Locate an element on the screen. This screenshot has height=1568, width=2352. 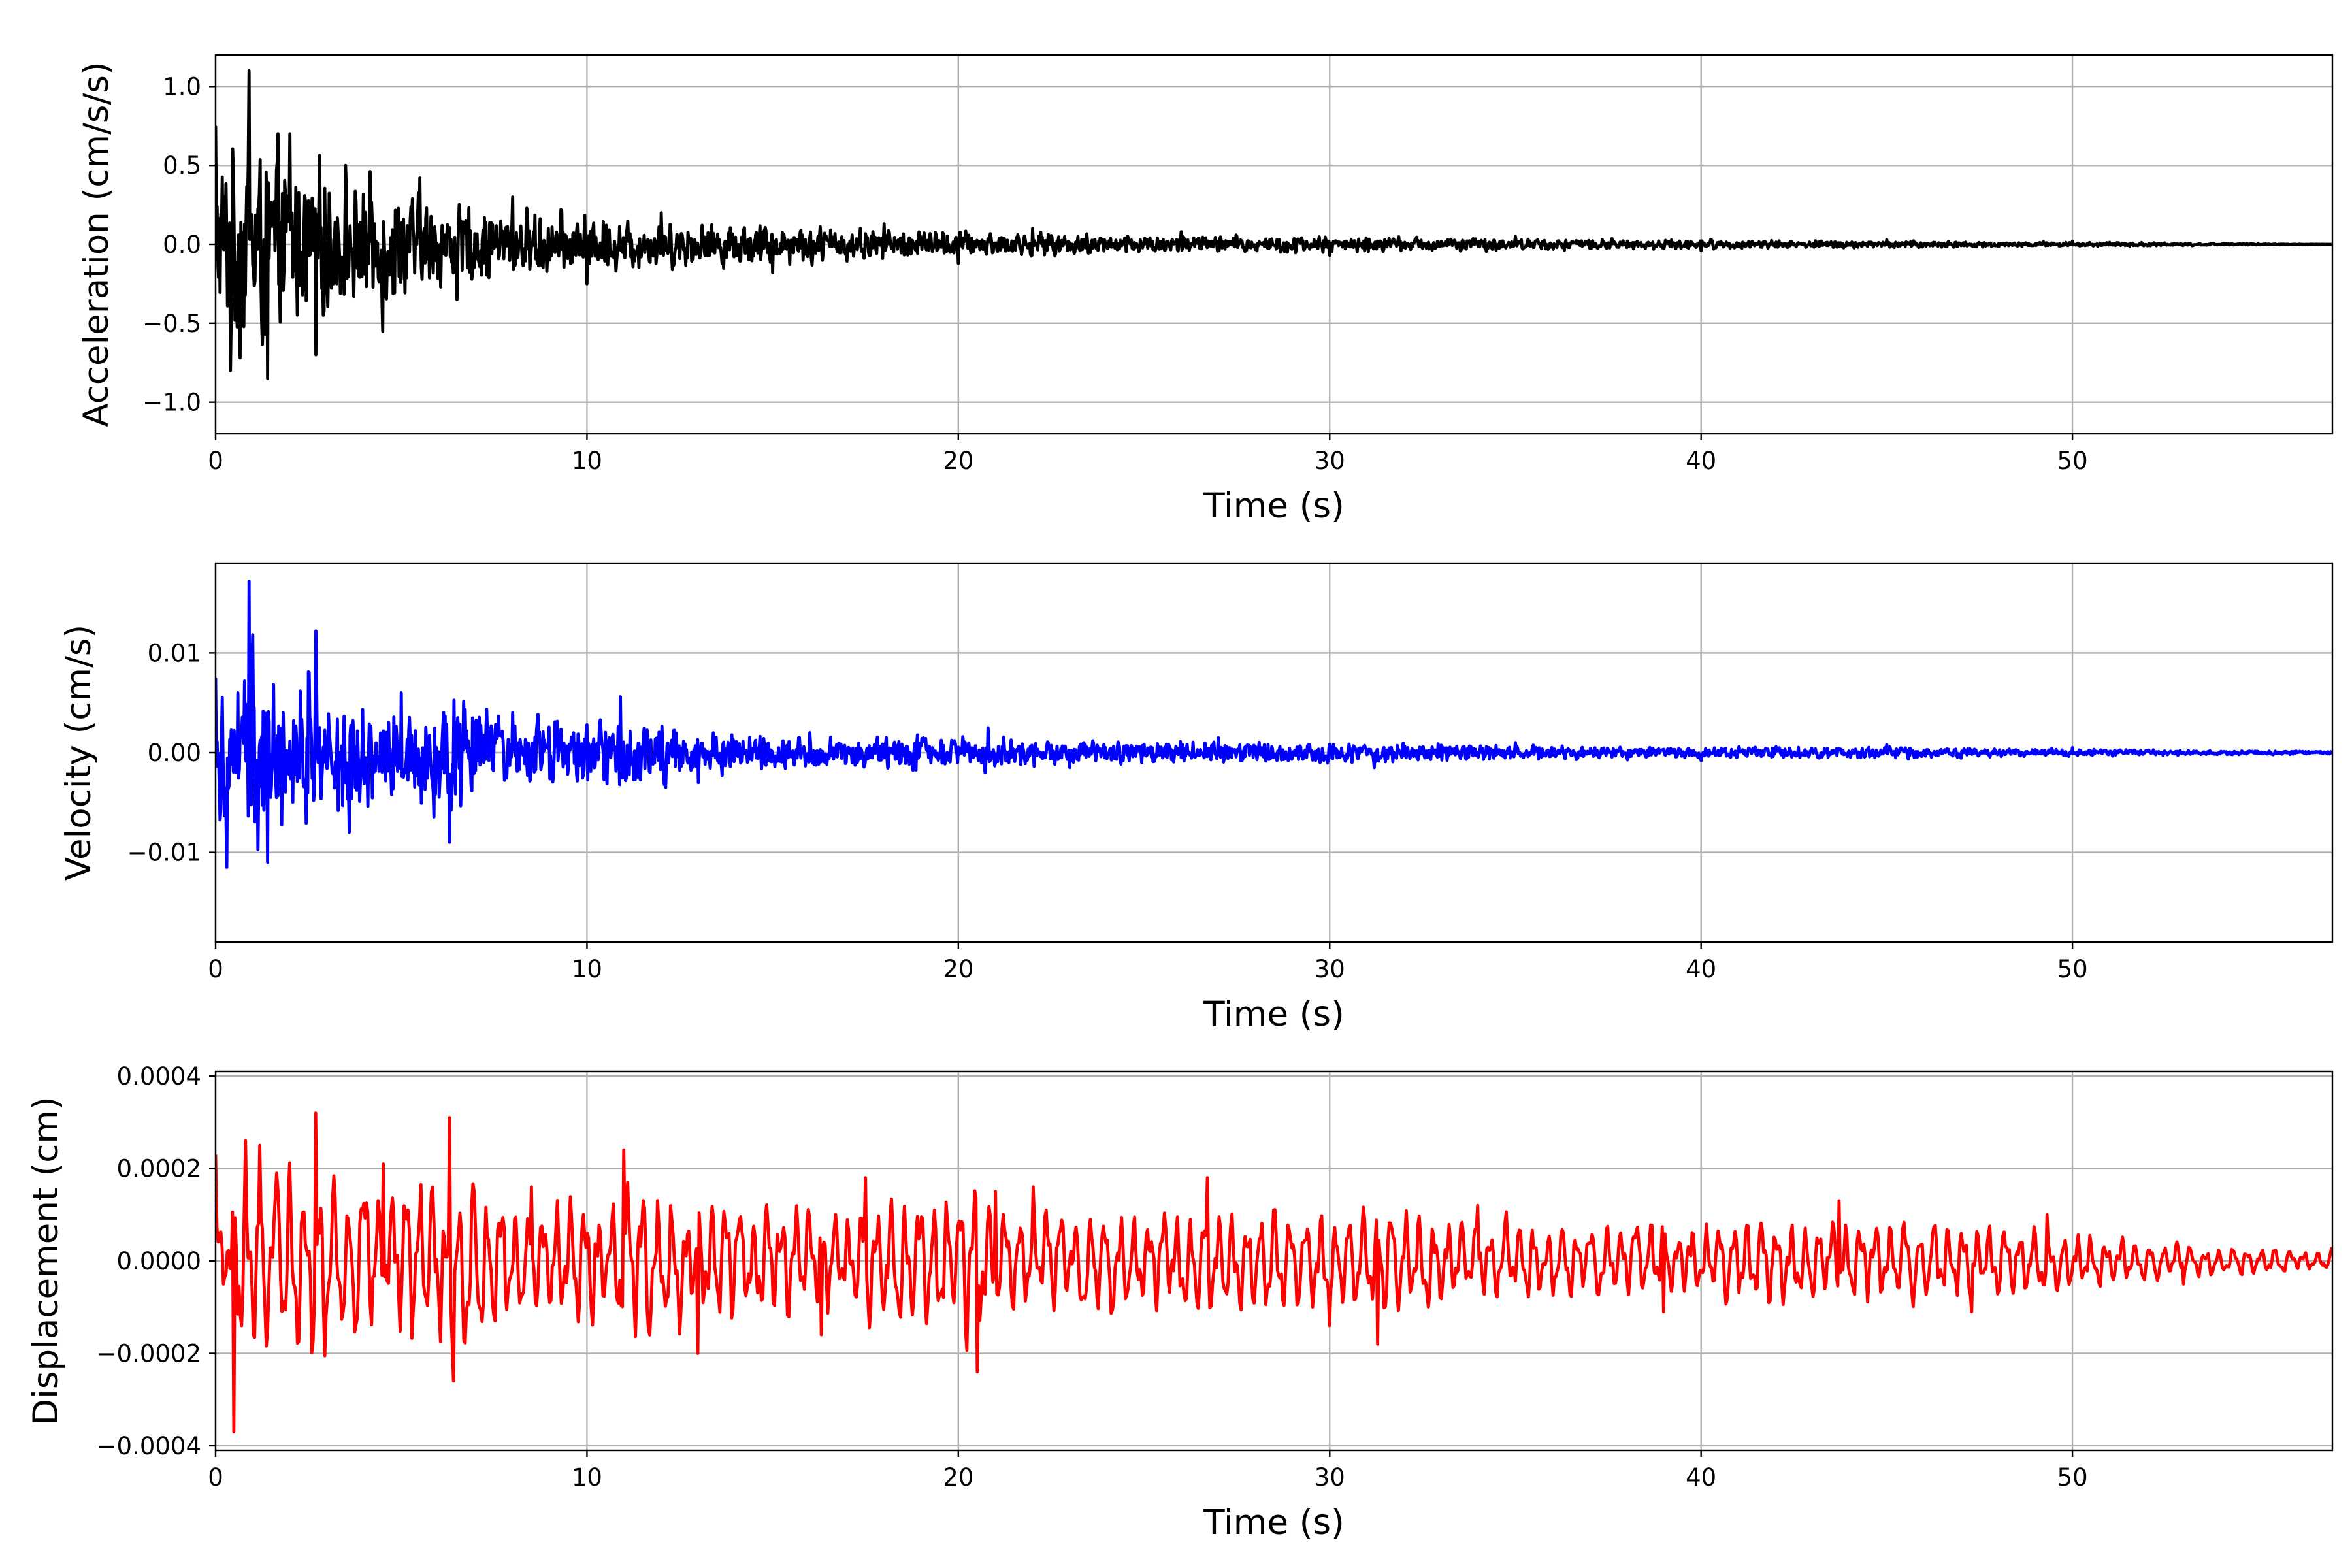
acceleration-y-tick-label-1: 0.5 is located at coordinates (182, 166).